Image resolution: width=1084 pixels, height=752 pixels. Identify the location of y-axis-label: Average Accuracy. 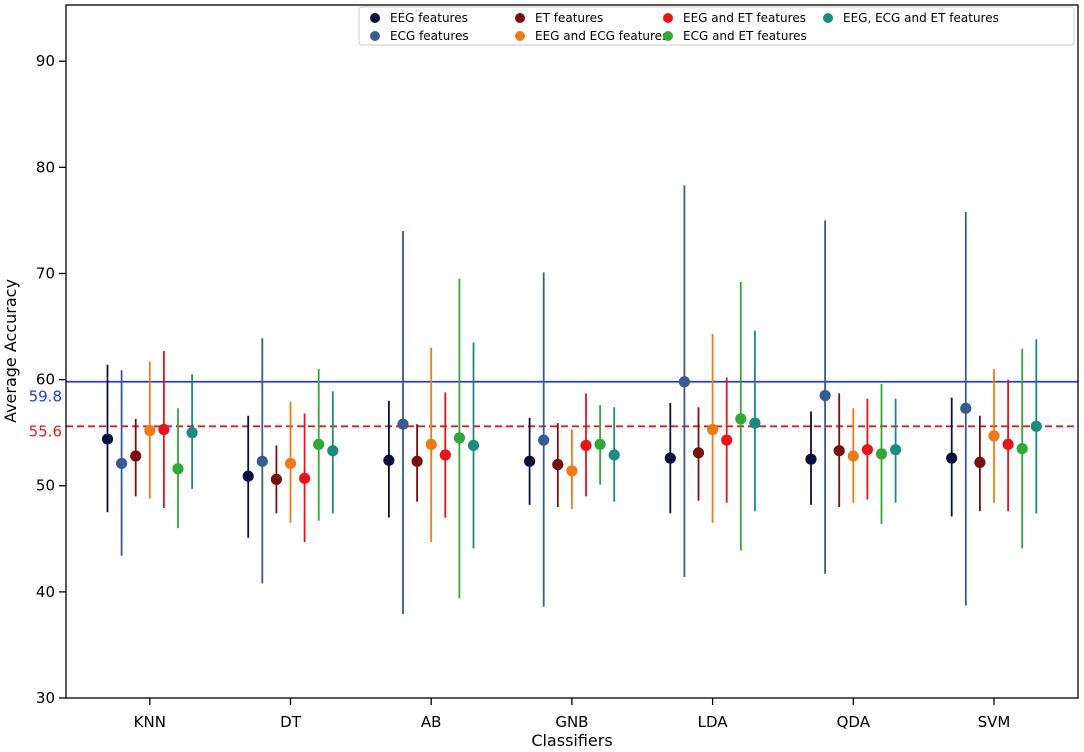
(10, 351).